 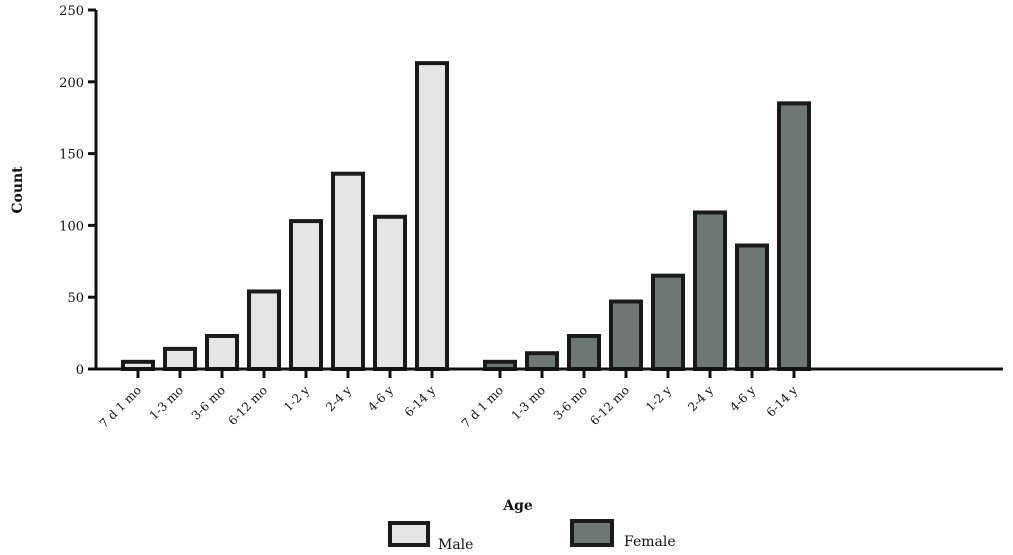 I want to click on y-tick-label: 150, so click(x=71, y=155).